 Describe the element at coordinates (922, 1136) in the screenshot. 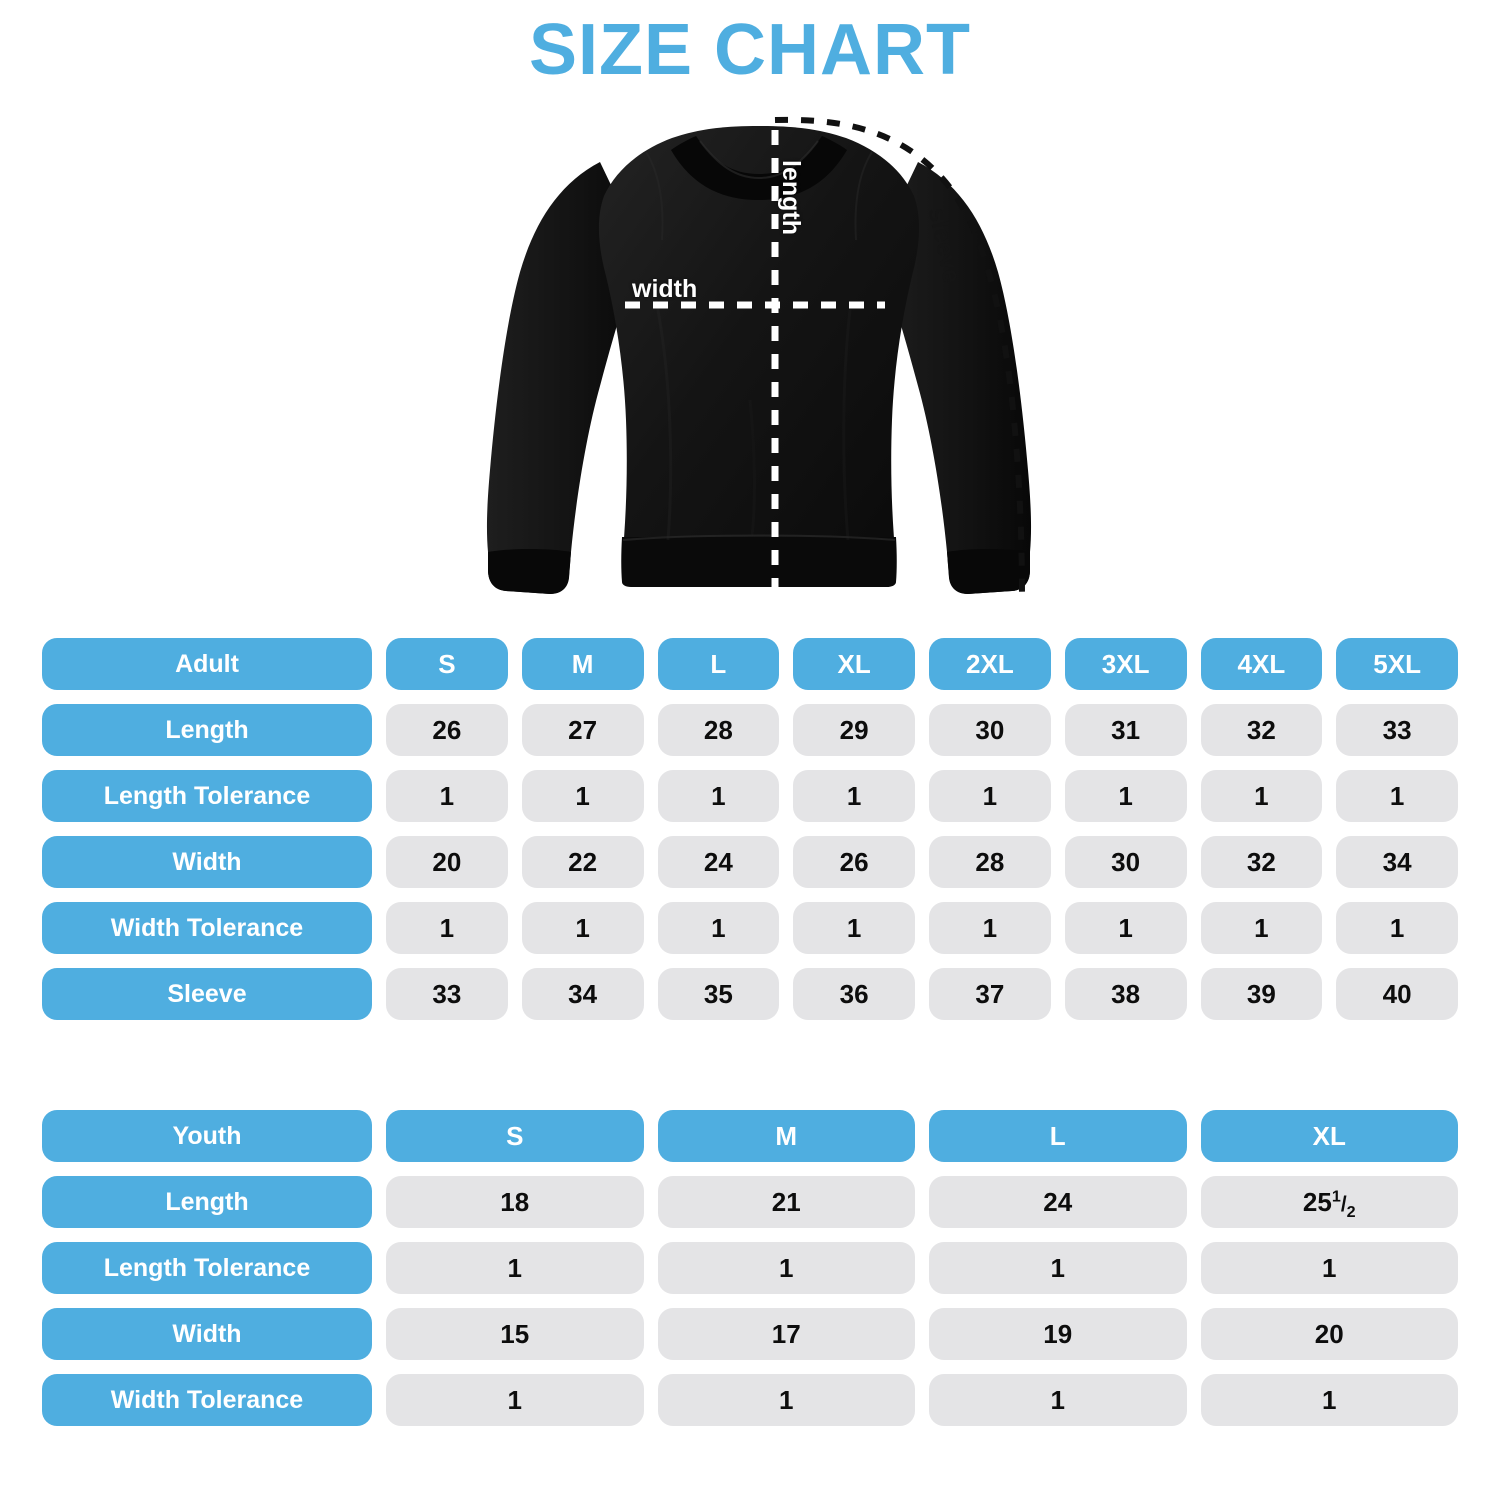

I see `youth-size-headers: S M L XL` at that location.